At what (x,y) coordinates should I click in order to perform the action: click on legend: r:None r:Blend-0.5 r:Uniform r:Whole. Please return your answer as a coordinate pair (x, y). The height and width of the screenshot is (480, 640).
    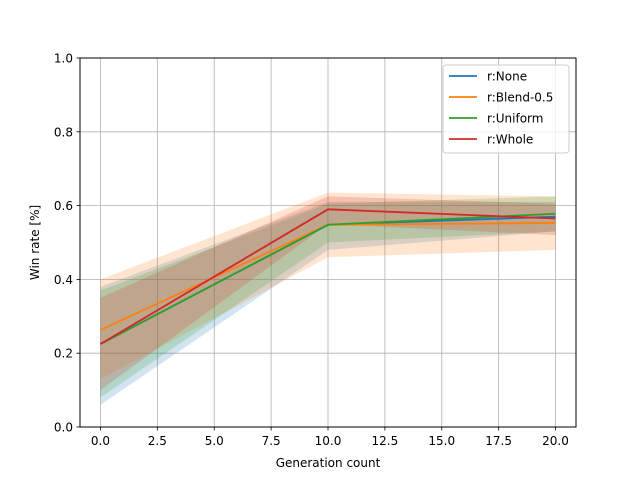
    Looking at the image, I should click on (506, 109).